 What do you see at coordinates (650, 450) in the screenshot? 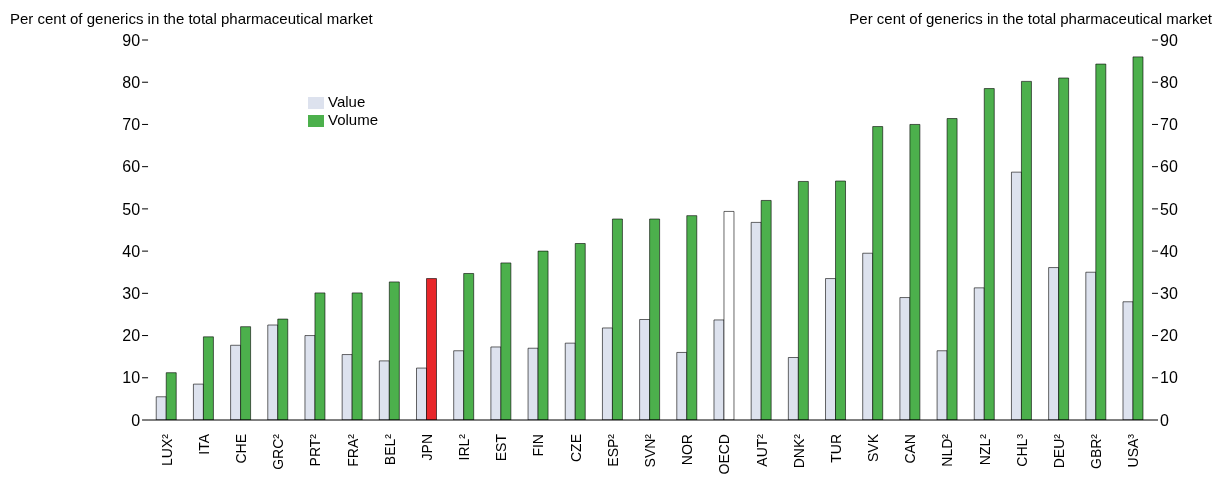
I see `x-tick-label: SVN²` at bounding box center [650, 450].